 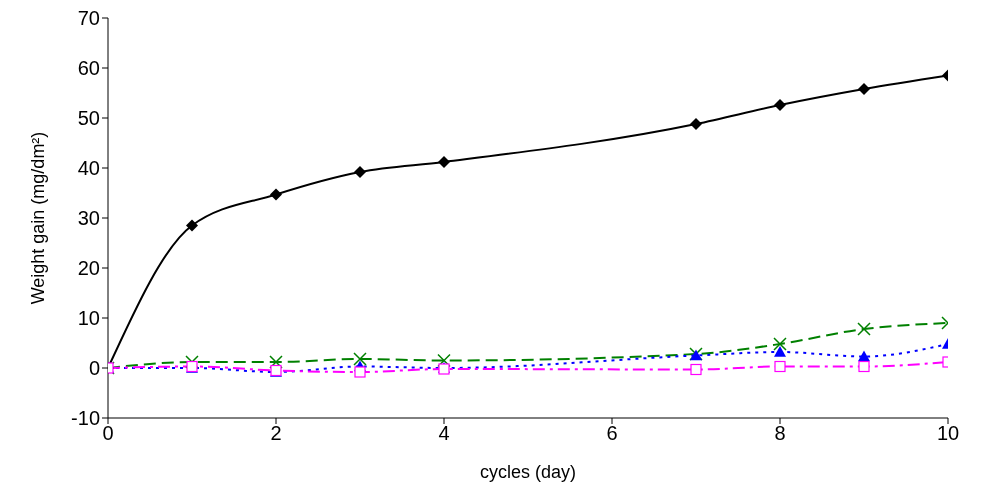 What do you see at coordinates (88, 318) in the screenshot?
I see `y-tick-label: 10` at bounding box center [88, 318].